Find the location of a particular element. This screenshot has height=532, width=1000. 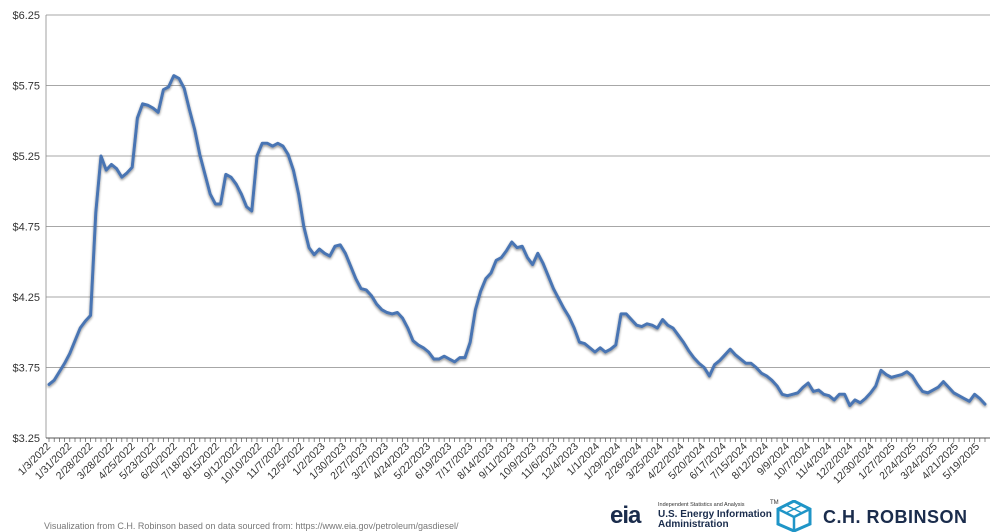

eia-name-line2: Administration is located at coordinates (693, 524).